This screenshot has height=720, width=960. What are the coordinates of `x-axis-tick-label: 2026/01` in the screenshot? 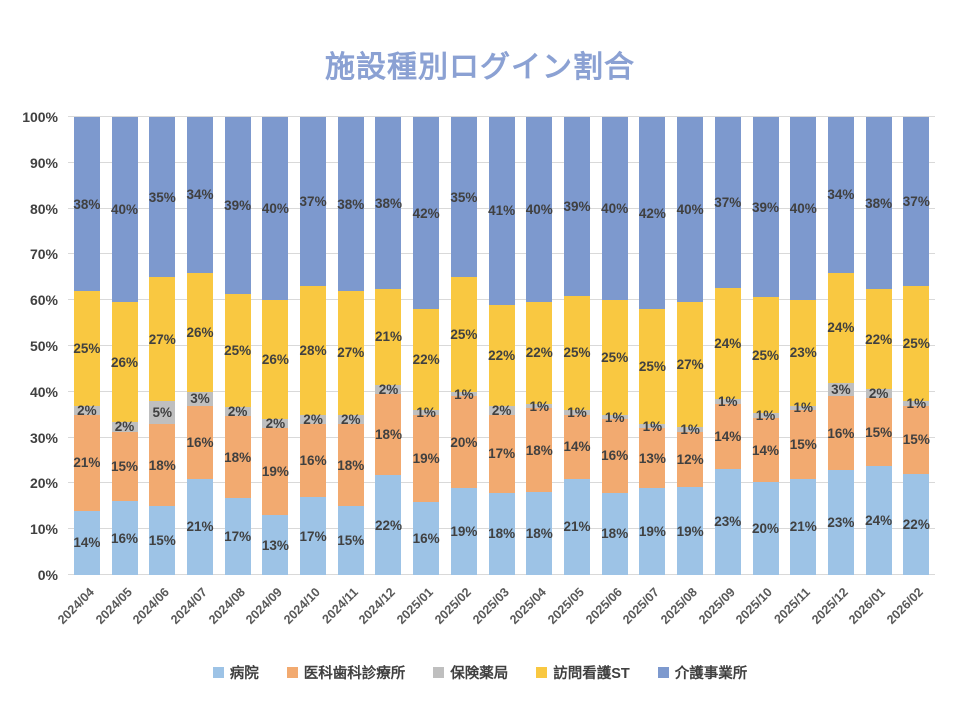 It's located at (867, 606).